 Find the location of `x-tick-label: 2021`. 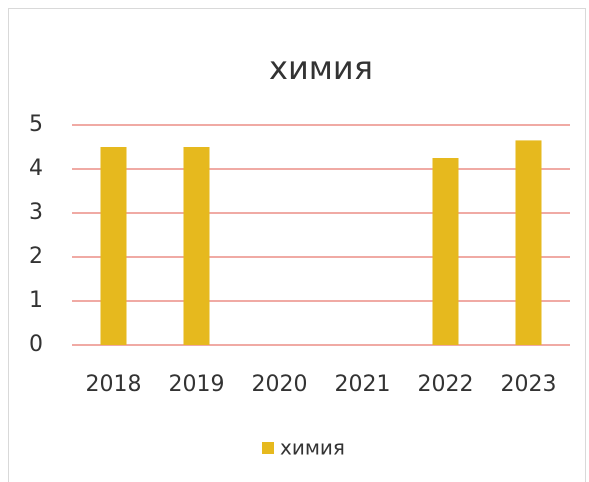

x-tick-label: 2021 is located at coordinates (363, 384).